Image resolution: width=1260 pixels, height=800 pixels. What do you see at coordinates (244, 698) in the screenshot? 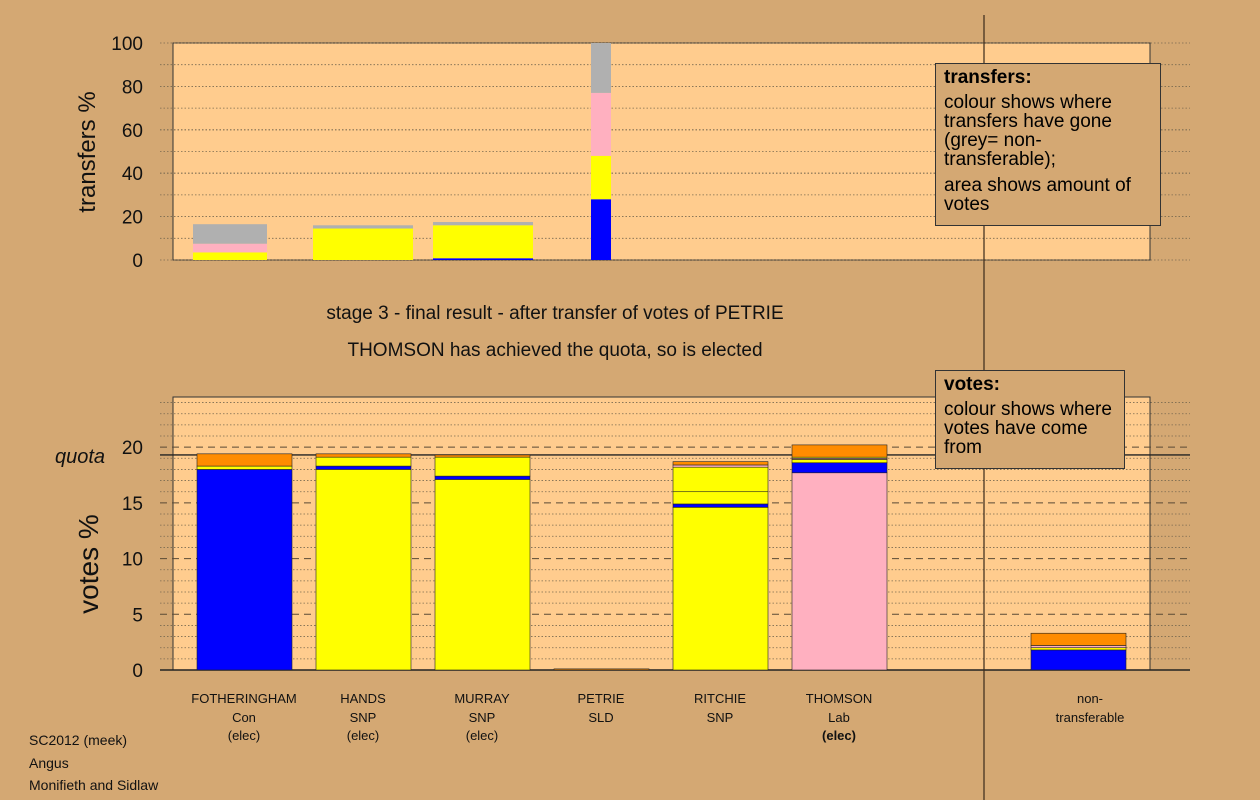
I see `candidate-name: FOTHERINGHAM` at bounding box center [244, 698].